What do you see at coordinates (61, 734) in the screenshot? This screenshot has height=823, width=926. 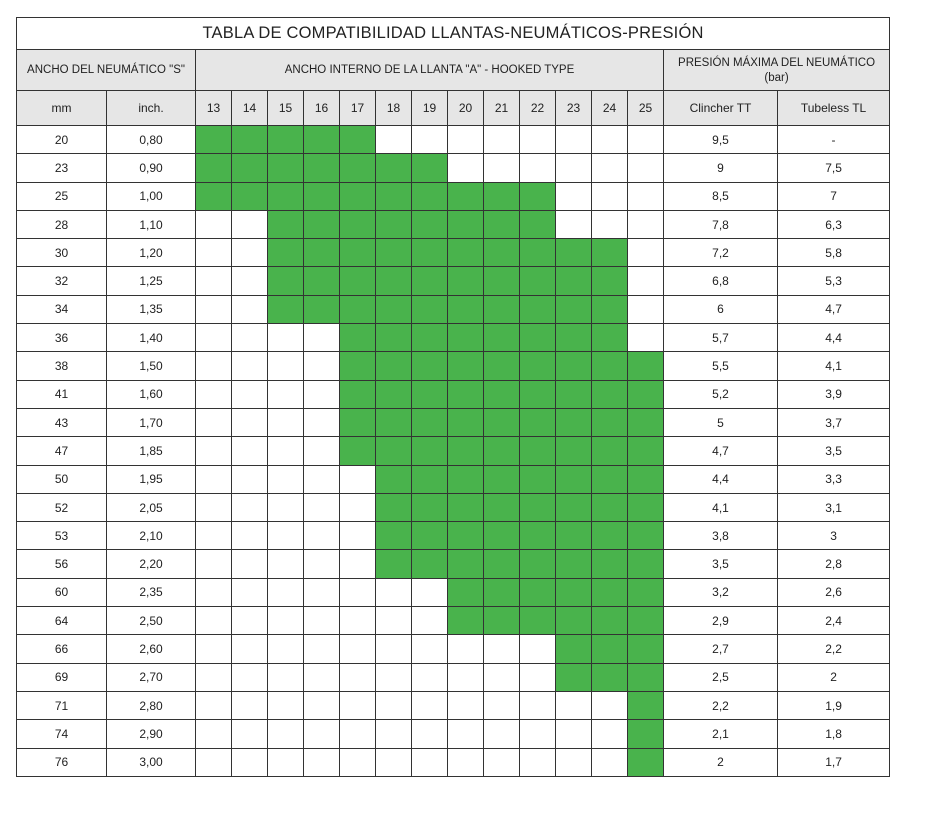 I see `tire-width-mm: 74` at bounding box center [61, 734].